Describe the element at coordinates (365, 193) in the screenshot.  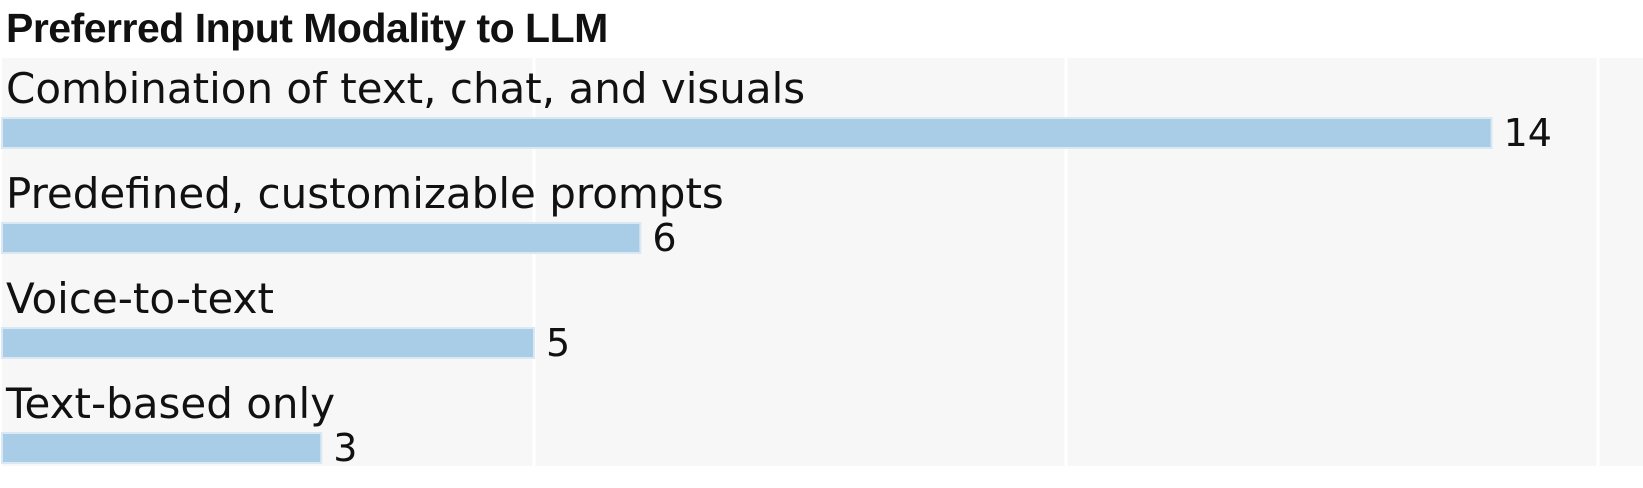
I see `category-label: Predefined, customizable prompts` at that location.